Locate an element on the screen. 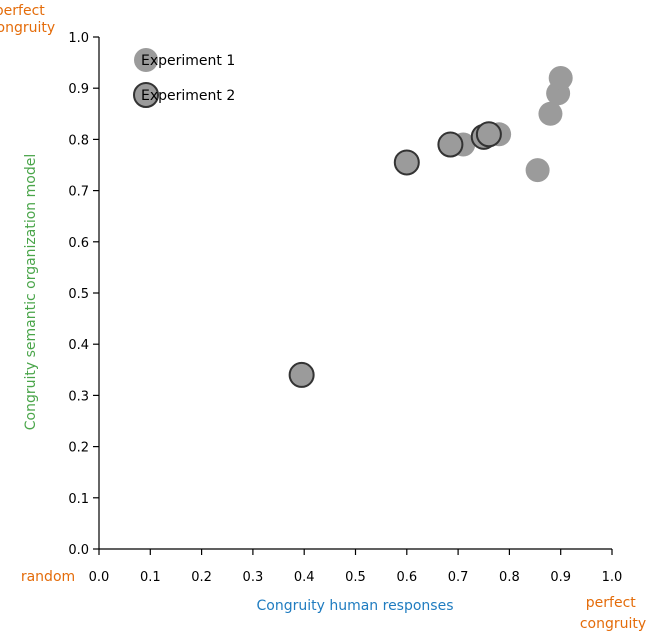  y-ticks: 0.0 0.1 0.2 0.3 0.4 0.5 0.6 0.7 0.8 0.9 1.0 is located at coordinates (83, 294).